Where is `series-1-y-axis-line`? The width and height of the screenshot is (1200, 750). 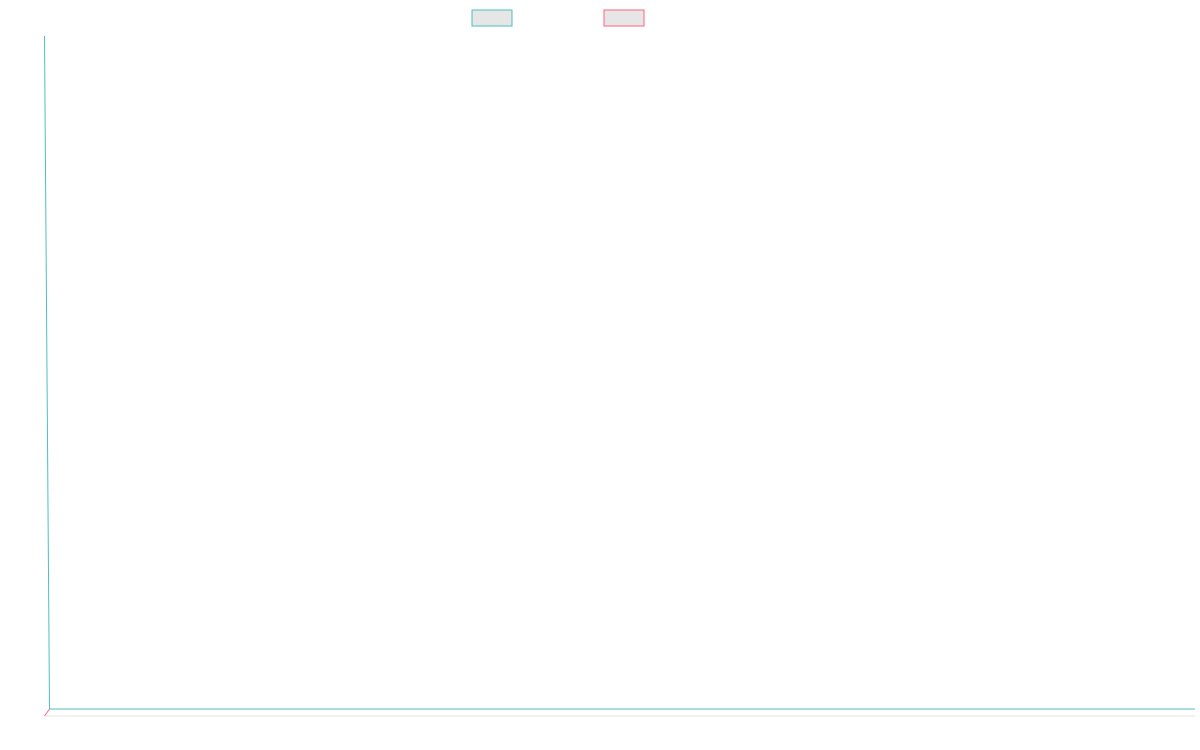 series-1-y-axis-line is located at coordinates (47, 372).